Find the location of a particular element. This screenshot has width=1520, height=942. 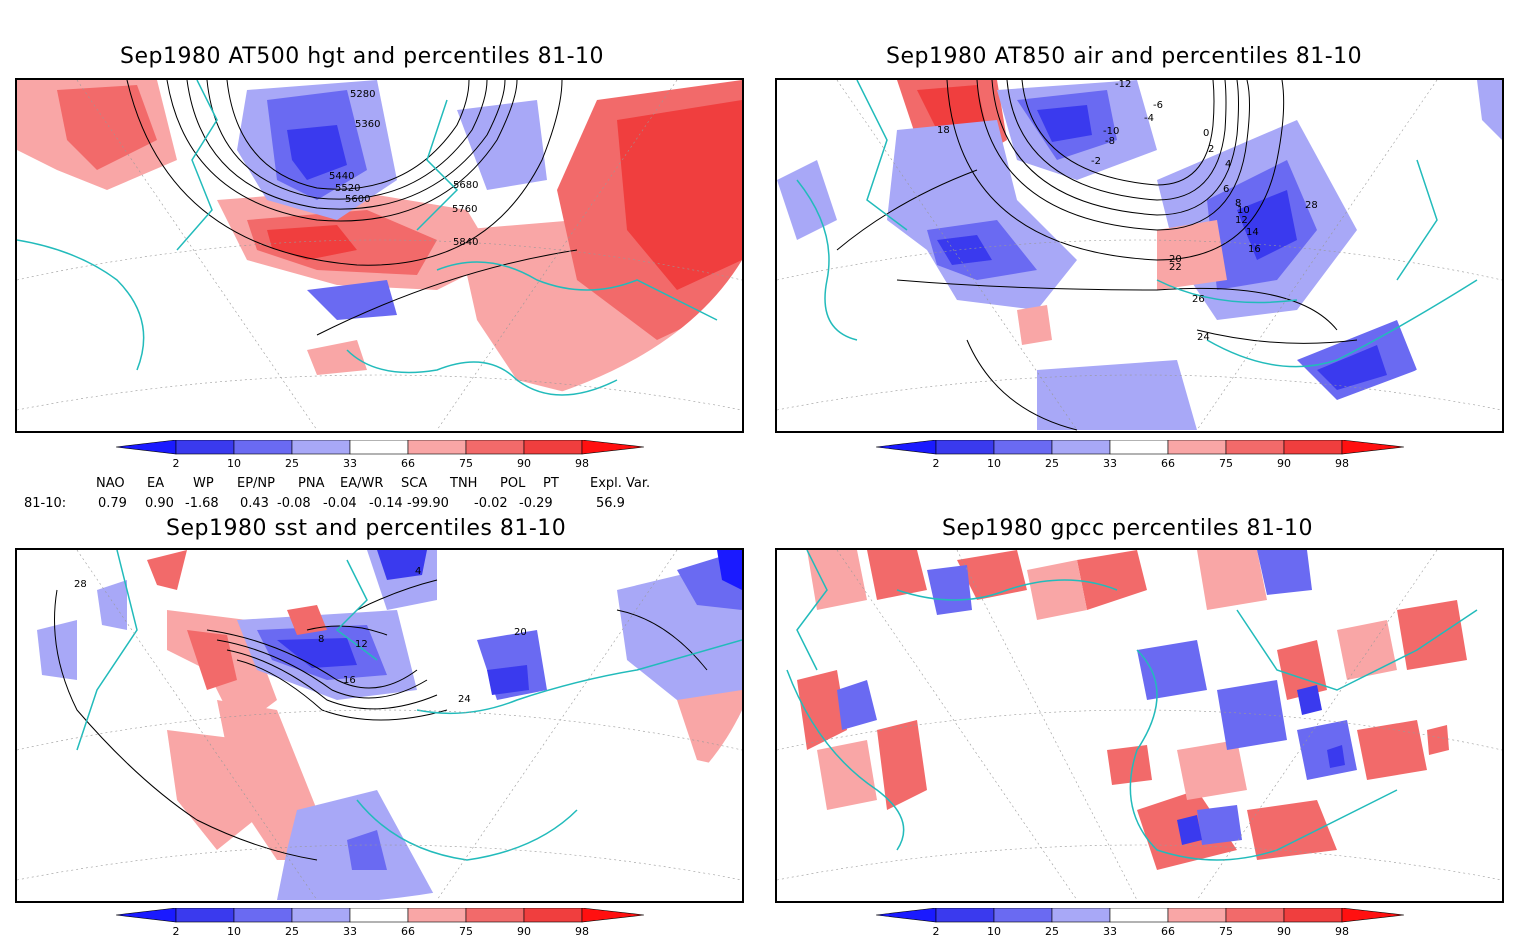

index-header: PNA is located at coordinates (311, 483).